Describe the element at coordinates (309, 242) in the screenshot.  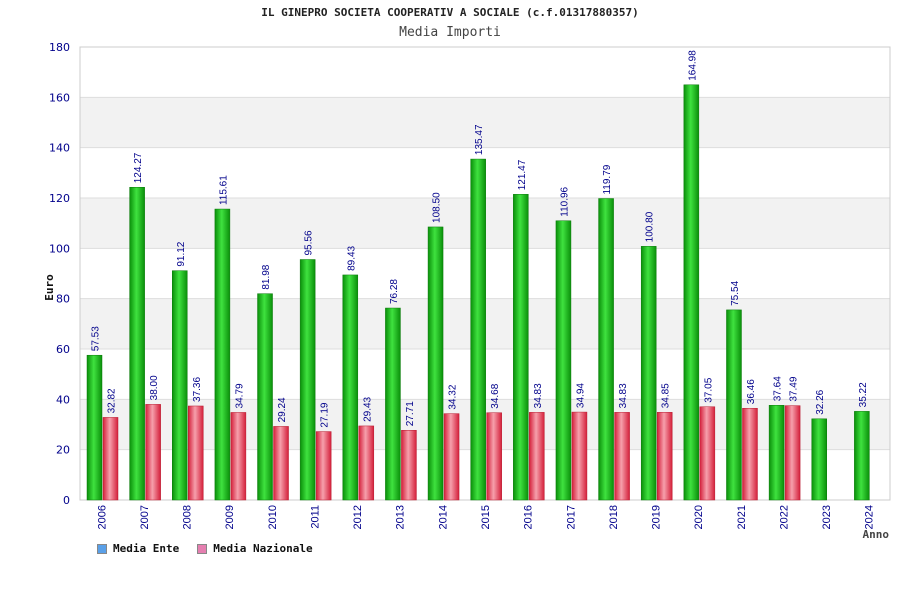
I see `data-label-ente: 95.56` at that location.